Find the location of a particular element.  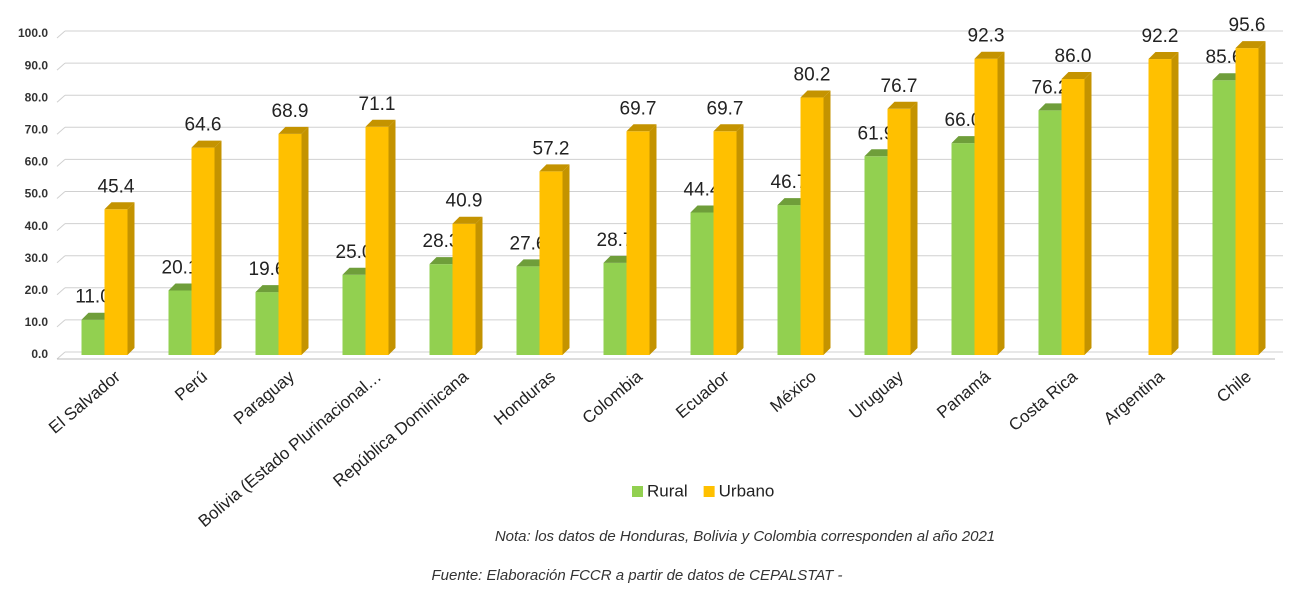

data-label: 86.0 is located at coordinates (1073, 56).